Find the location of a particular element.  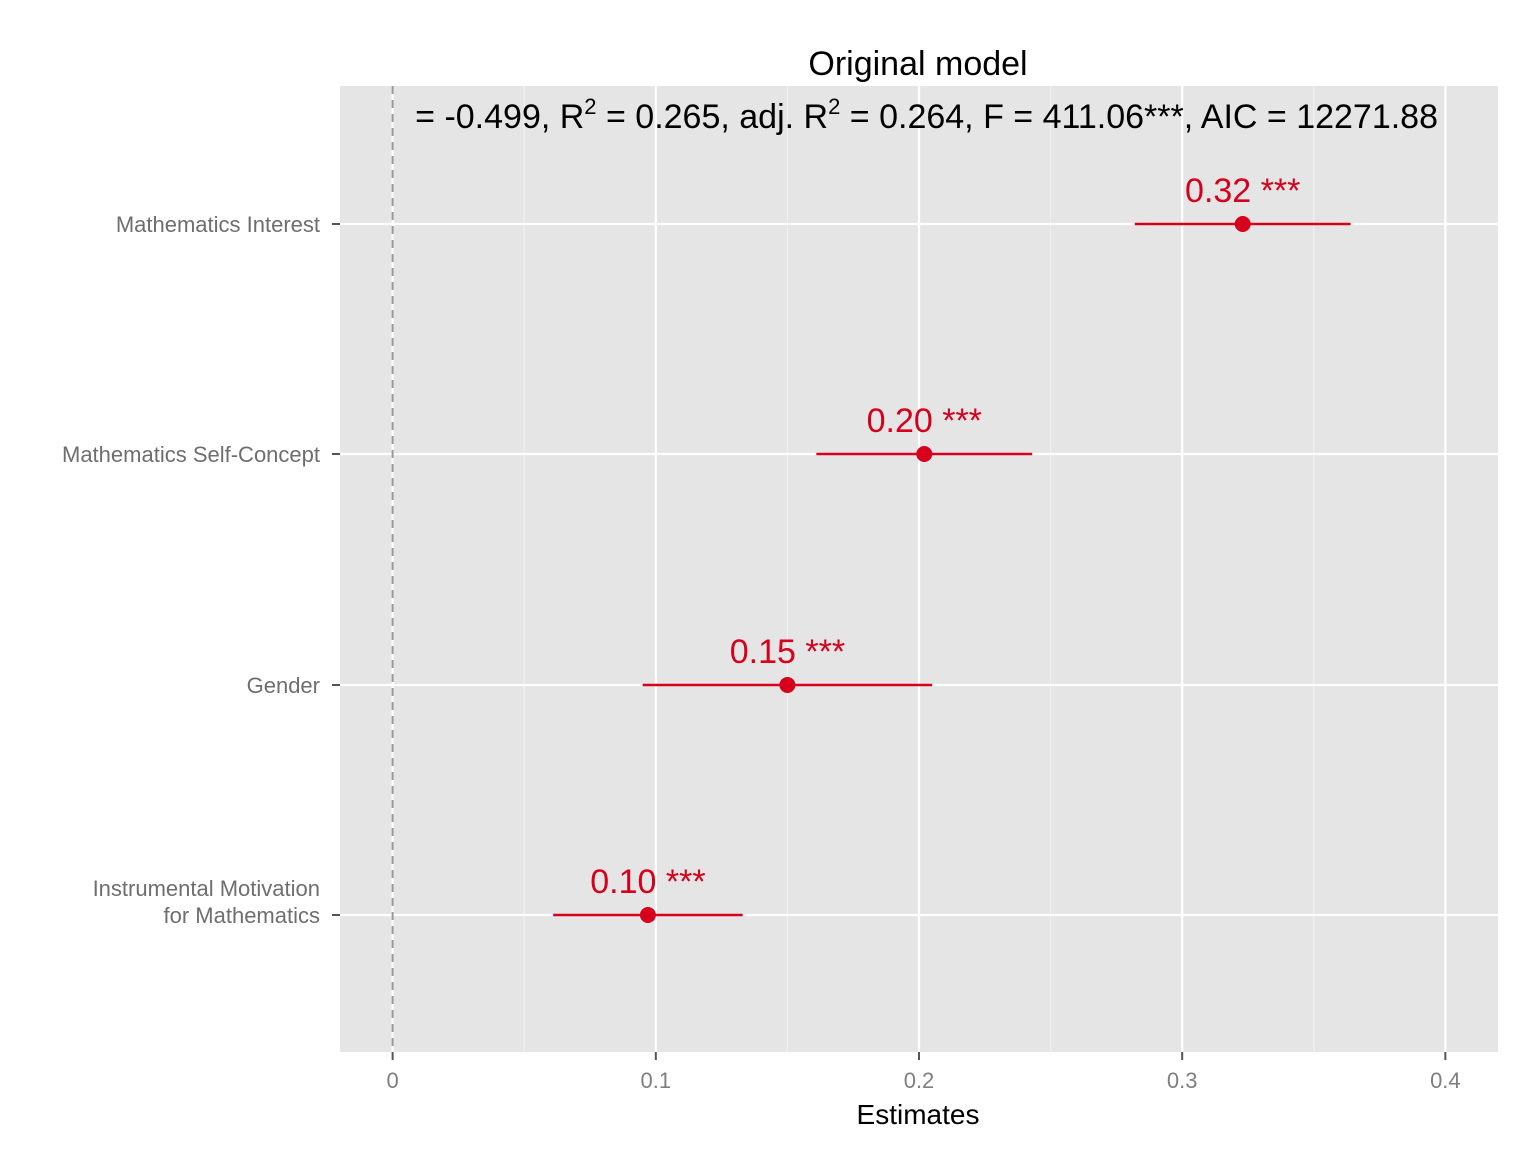

y-tick-label-line: for Mathematics is located at coordinates (242, 915).